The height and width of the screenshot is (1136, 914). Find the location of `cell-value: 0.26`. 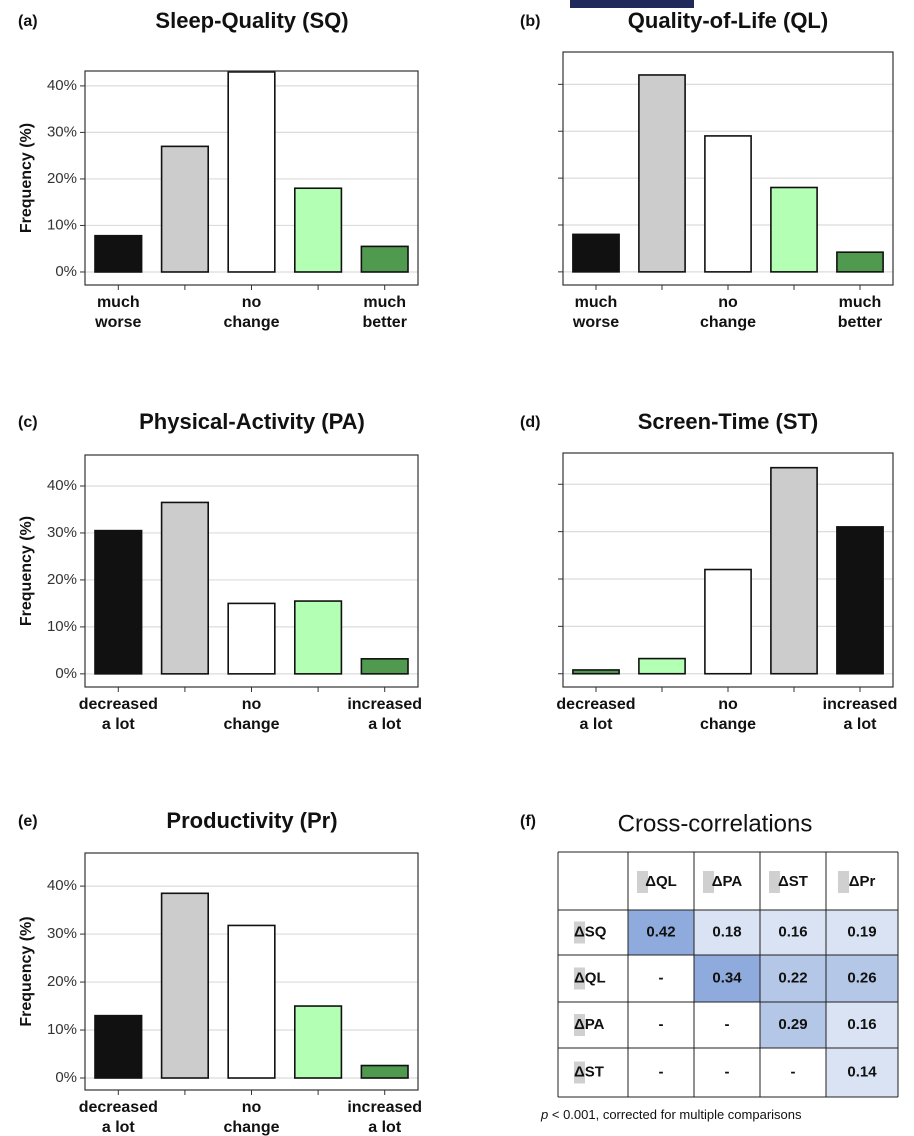

cell-value: 0.26 is located at coordinates (861, 977).